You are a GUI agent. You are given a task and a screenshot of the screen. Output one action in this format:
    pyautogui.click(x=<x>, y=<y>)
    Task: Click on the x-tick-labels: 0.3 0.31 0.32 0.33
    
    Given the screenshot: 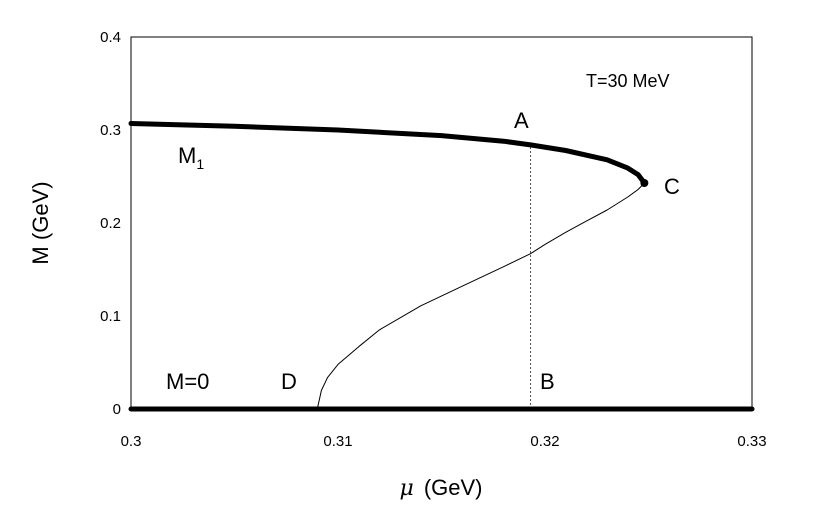 What is the action you would take?
    pyautogui.click(x=444, y=441)
    